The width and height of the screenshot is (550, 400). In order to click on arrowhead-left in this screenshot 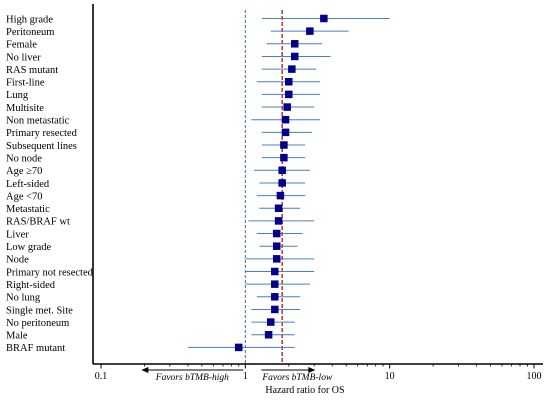, I will do `click(145, 370)`.